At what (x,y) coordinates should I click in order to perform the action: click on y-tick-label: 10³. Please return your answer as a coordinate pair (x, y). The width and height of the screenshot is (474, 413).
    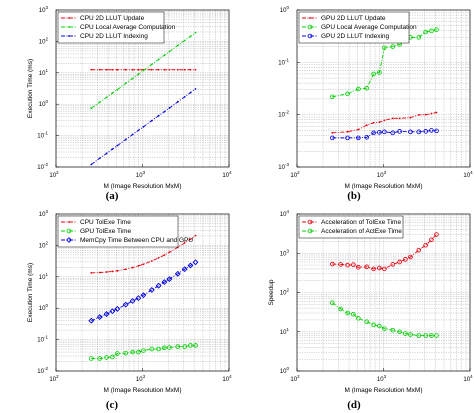
    Looking at the image, I should click on (44, 213).